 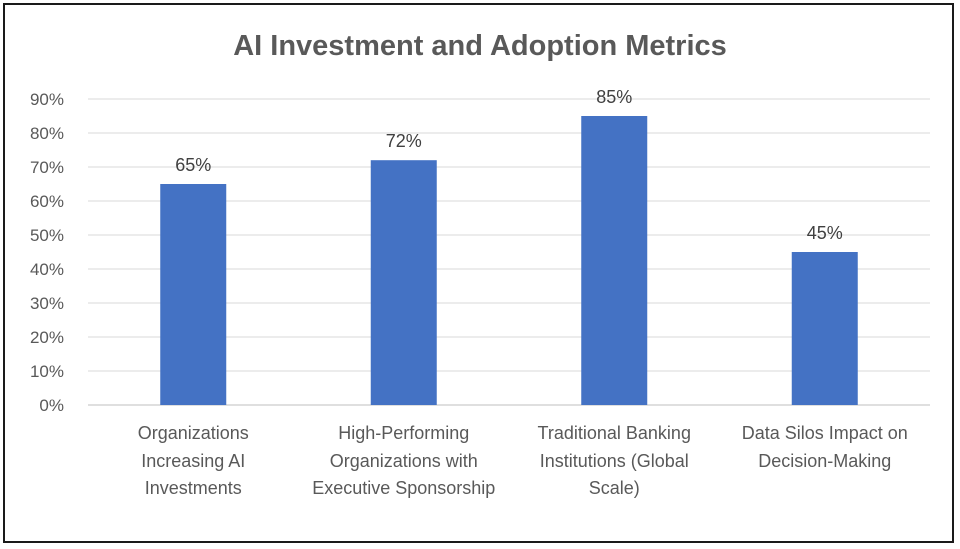 What do you see at coordinates (51, 405) in the screenshot?
I see `y-tick-label: 0%` at bounding box center [51, 405].